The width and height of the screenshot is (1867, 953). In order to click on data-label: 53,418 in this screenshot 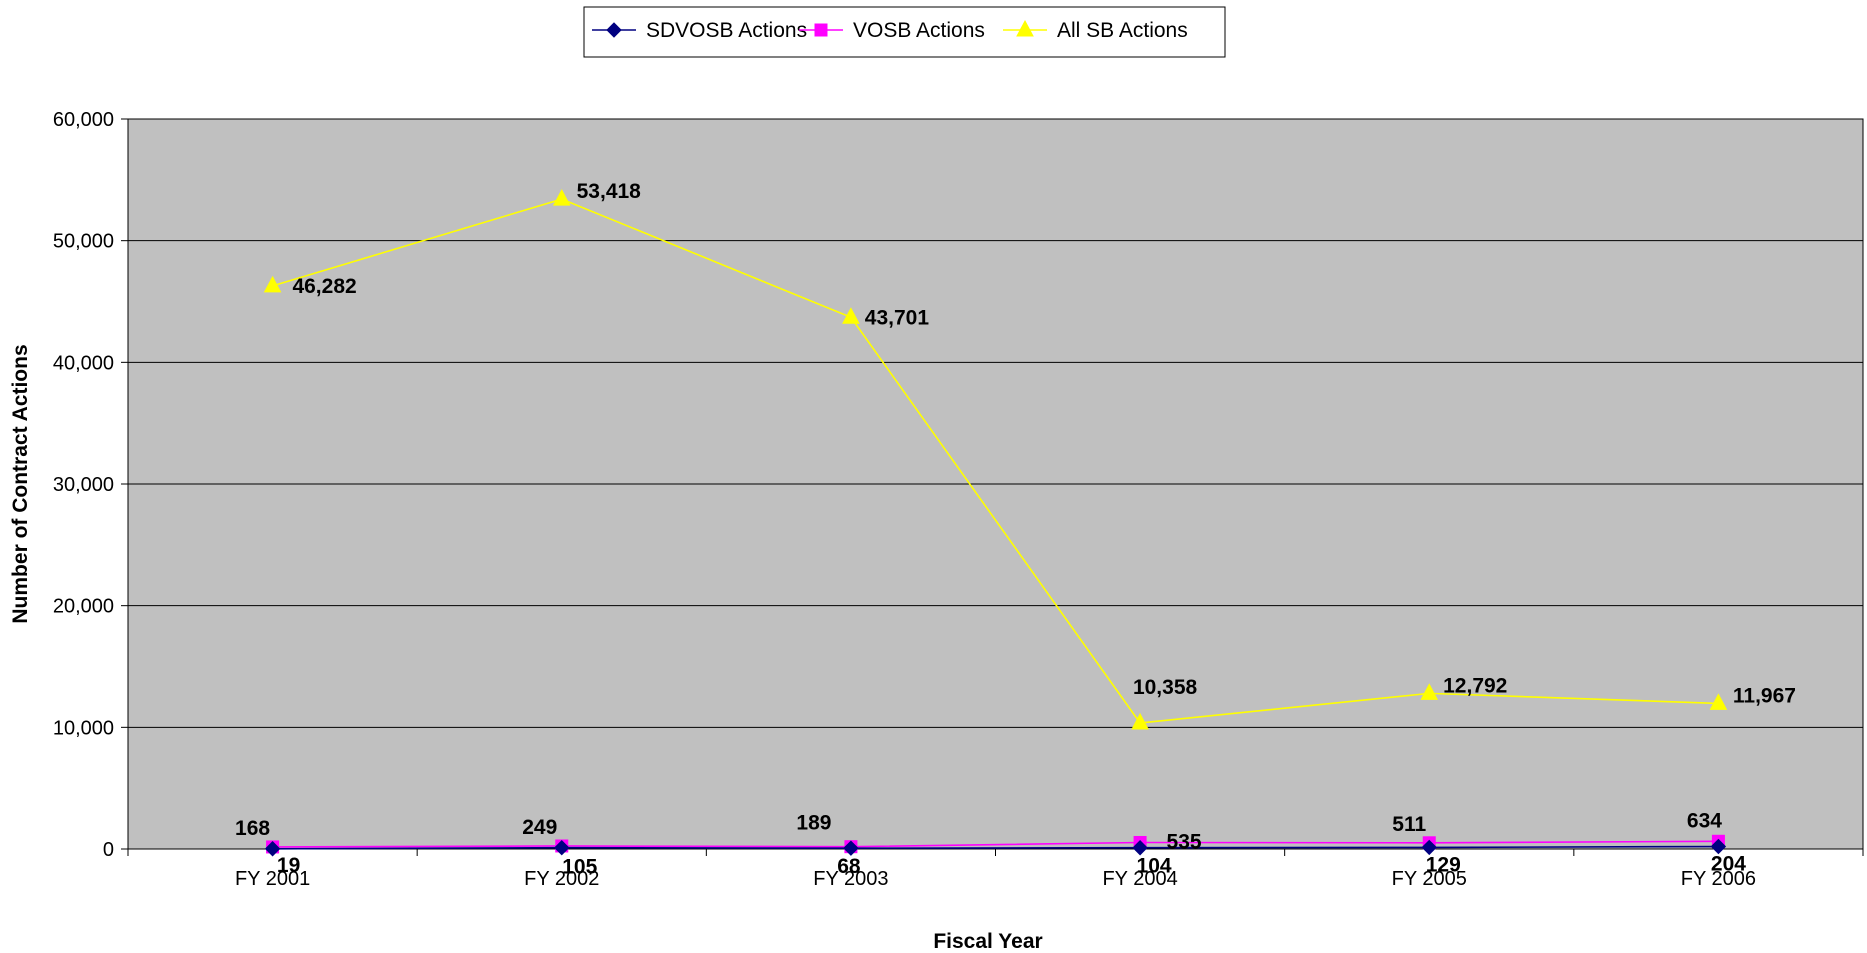, I will do `click(609, 191)`.